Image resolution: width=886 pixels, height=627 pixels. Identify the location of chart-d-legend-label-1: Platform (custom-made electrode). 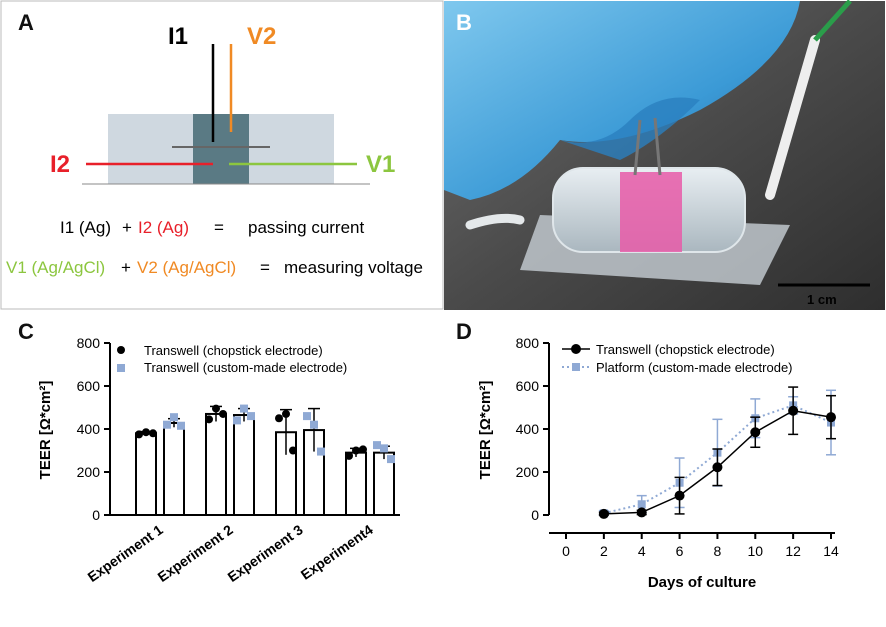
(694, 367).